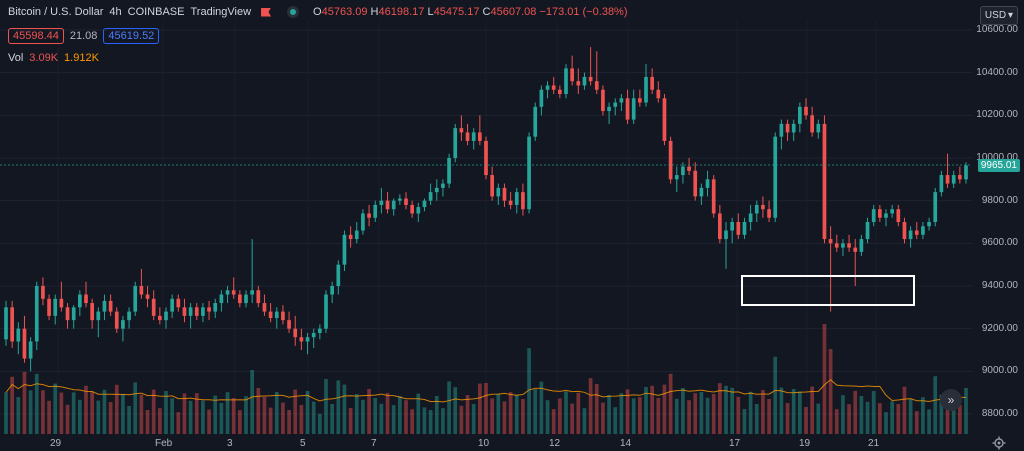 The width and height of the screenshot is (1024, 451). Describe the element at coordinates (53, 58) in the screenshot. I see `volume-legend: Vol 3.09K 1.912K` at that location.